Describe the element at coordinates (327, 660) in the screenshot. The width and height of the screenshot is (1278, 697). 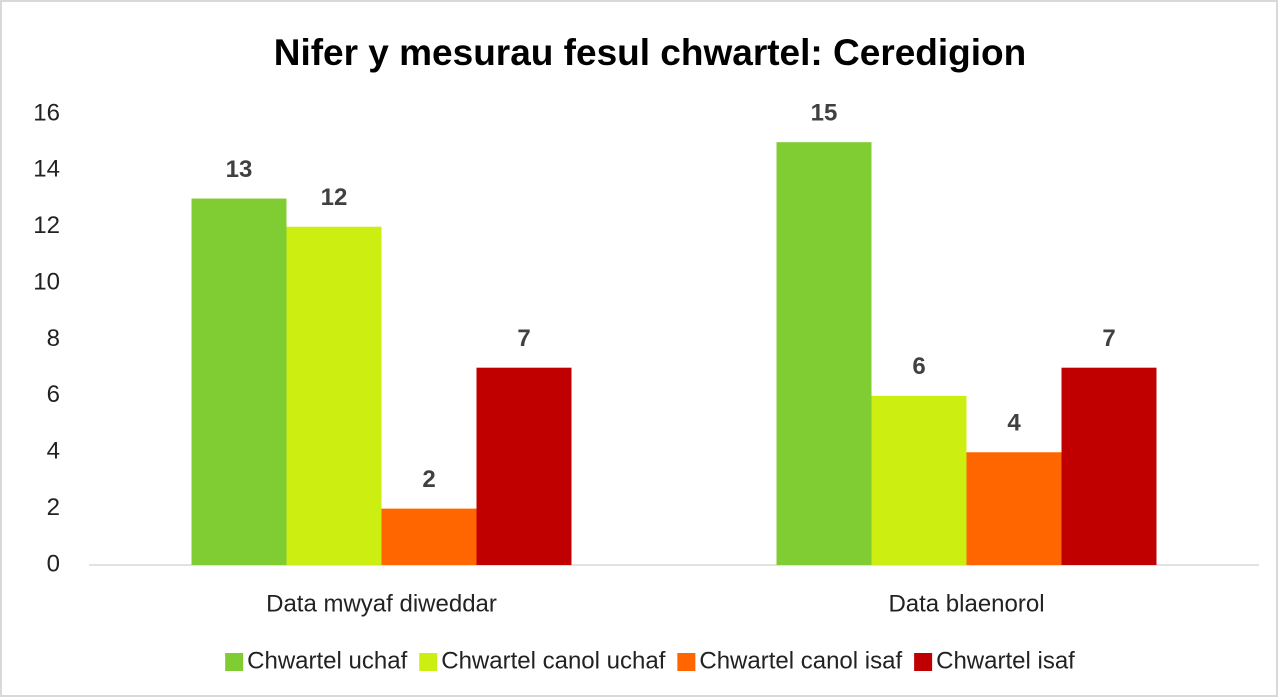
I see `legend-label: Chwartel uchaf` at that location.